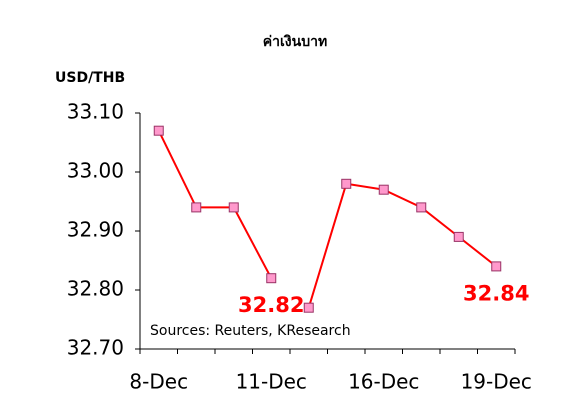 Image resolution: width=583 pixels, height=420 pixels. I want to click on y-tick-label: 32.80, so click(95, 289).